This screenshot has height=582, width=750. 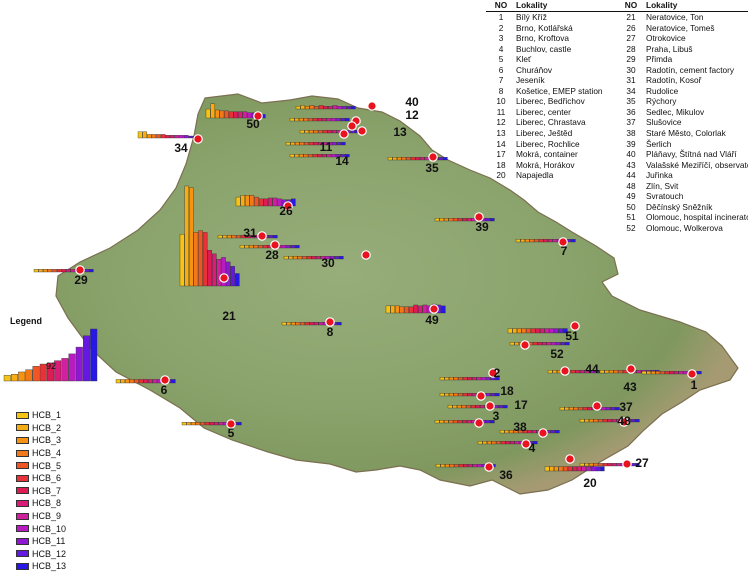 I want to click on site-21: 21, so click(x=209, y=254).